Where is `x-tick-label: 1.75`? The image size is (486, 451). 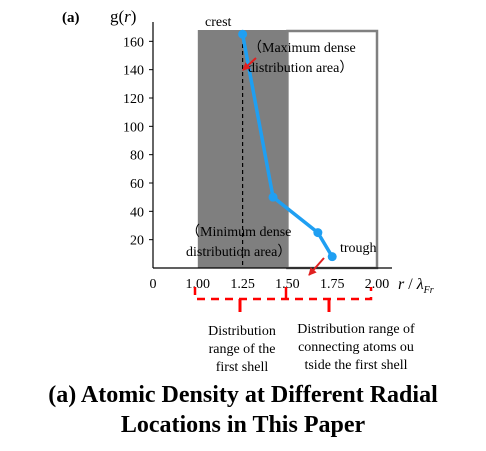
x-tick-label: 1.75 is located at coordinates (332, 284).